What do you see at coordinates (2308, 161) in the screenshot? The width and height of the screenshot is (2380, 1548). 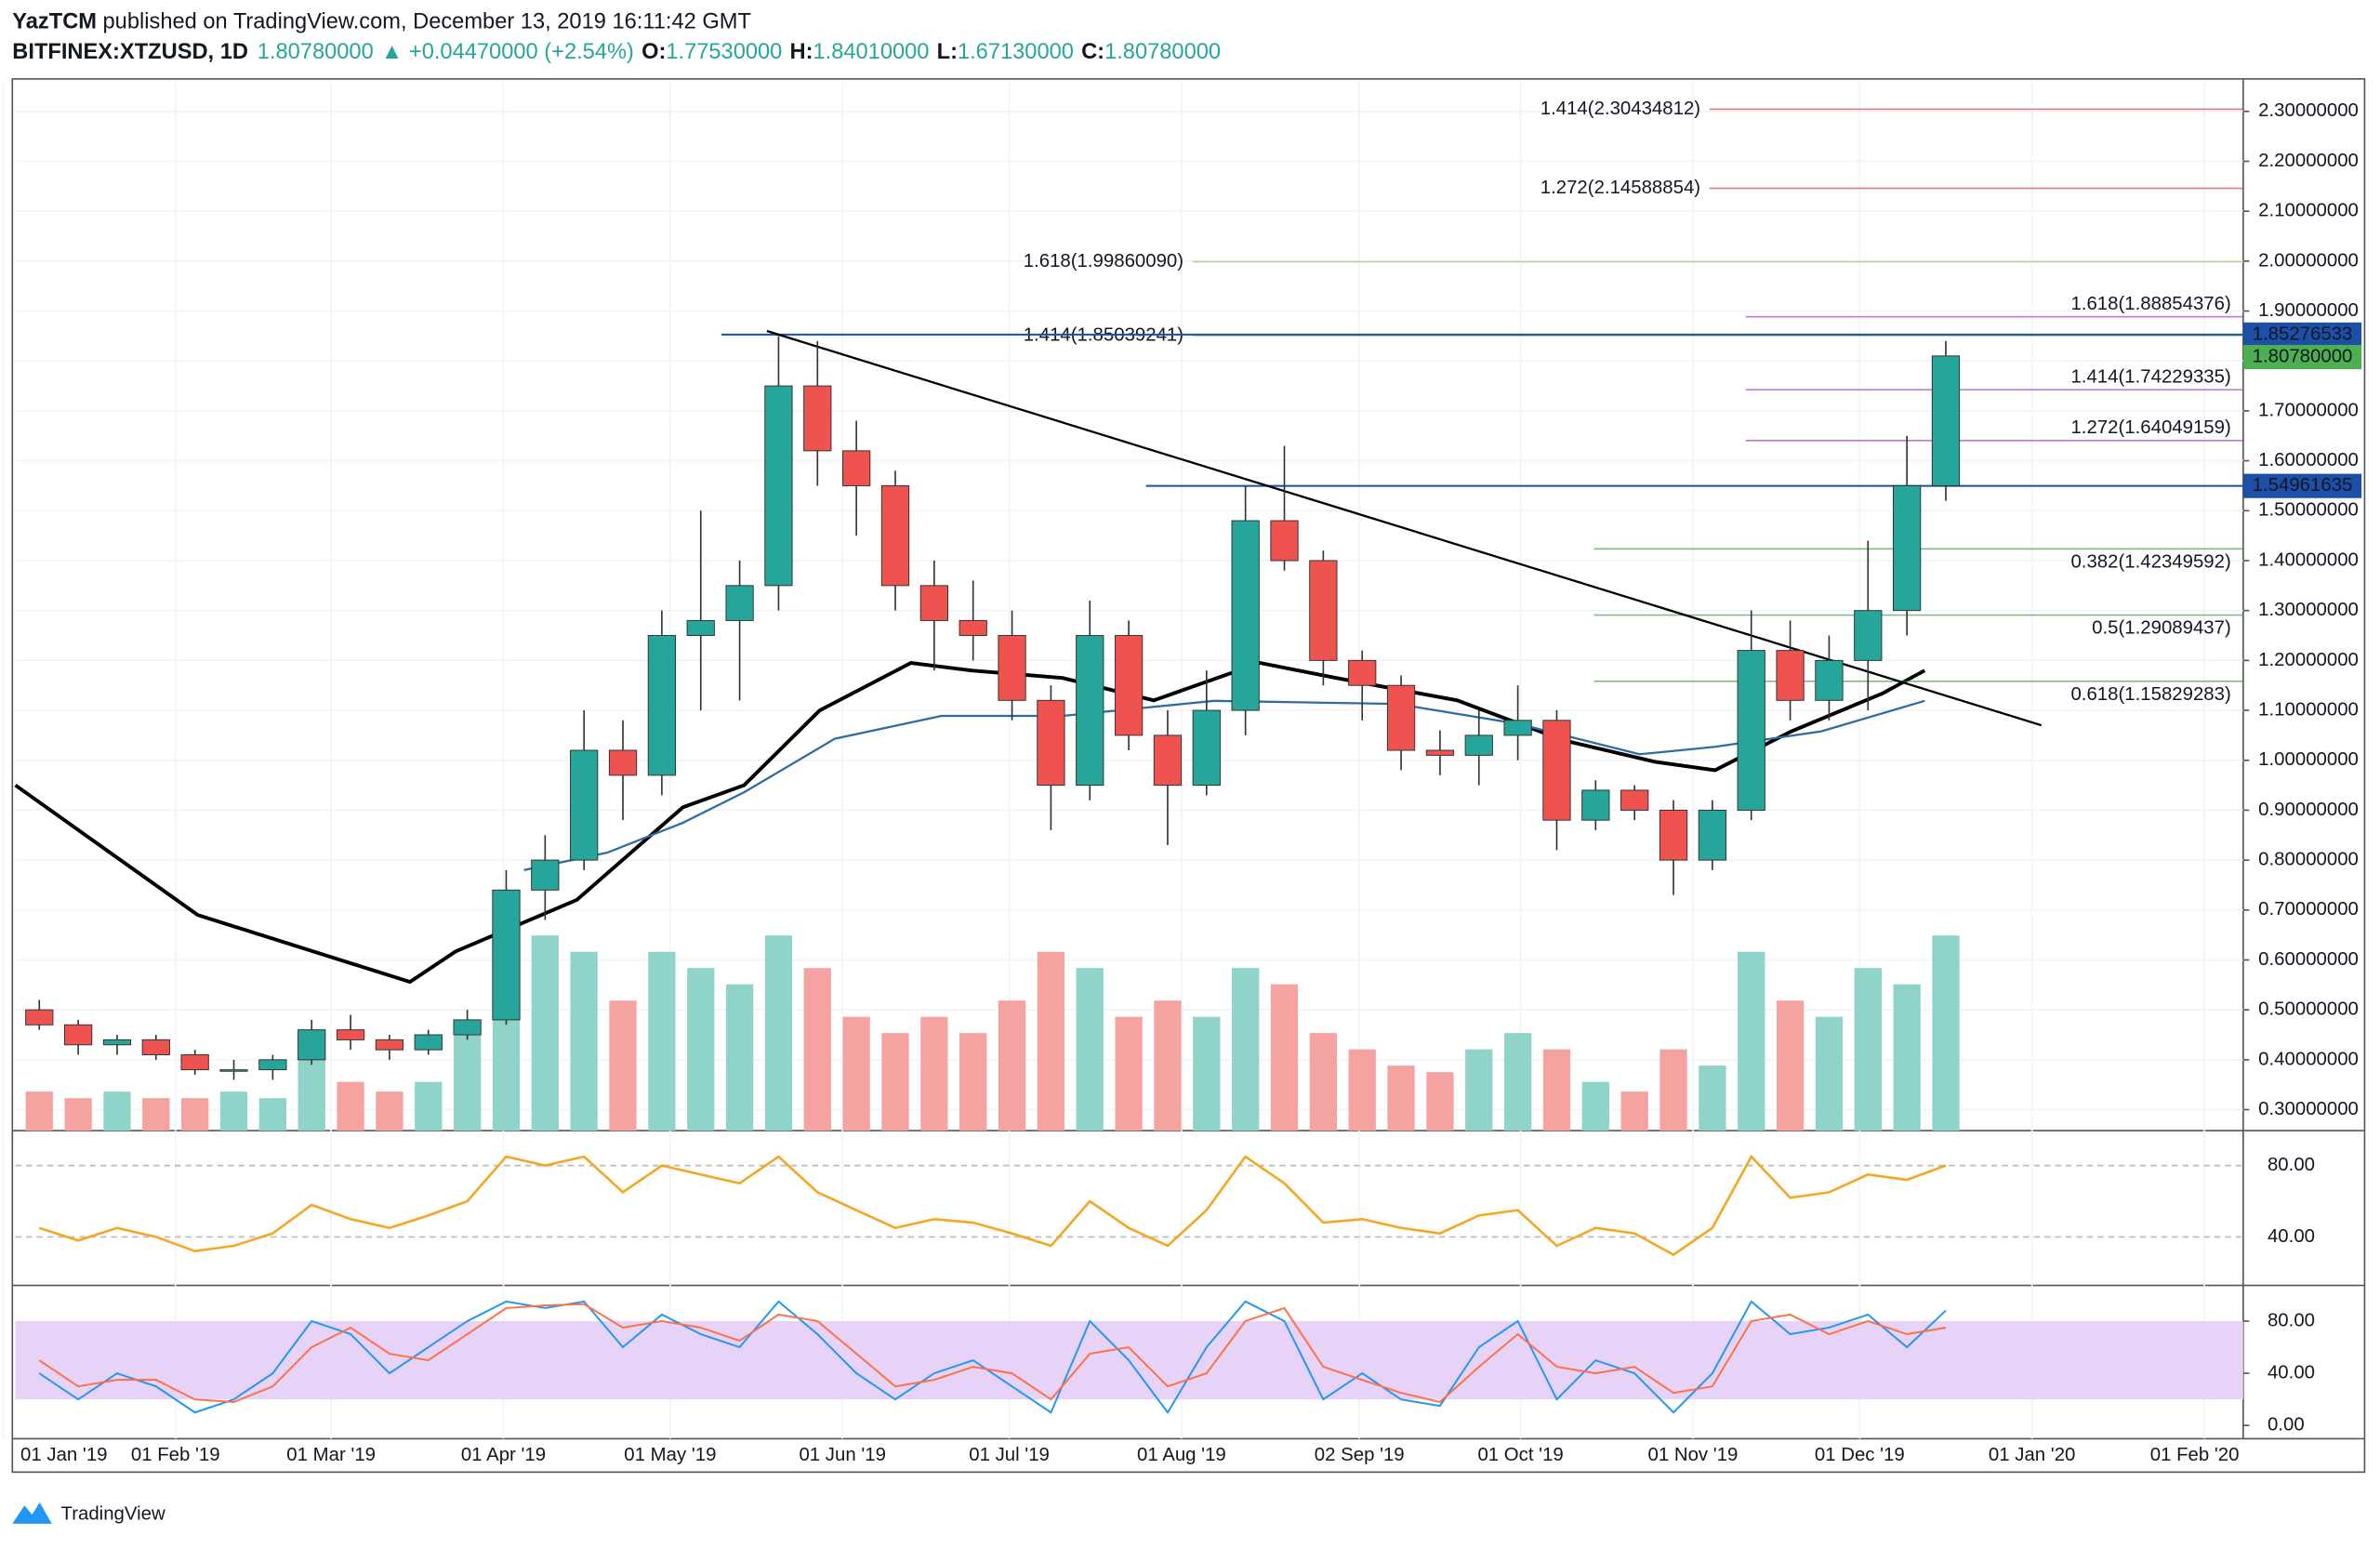 I see `y-tick-label: 2.20000000` at bounding box center [2308, 161].